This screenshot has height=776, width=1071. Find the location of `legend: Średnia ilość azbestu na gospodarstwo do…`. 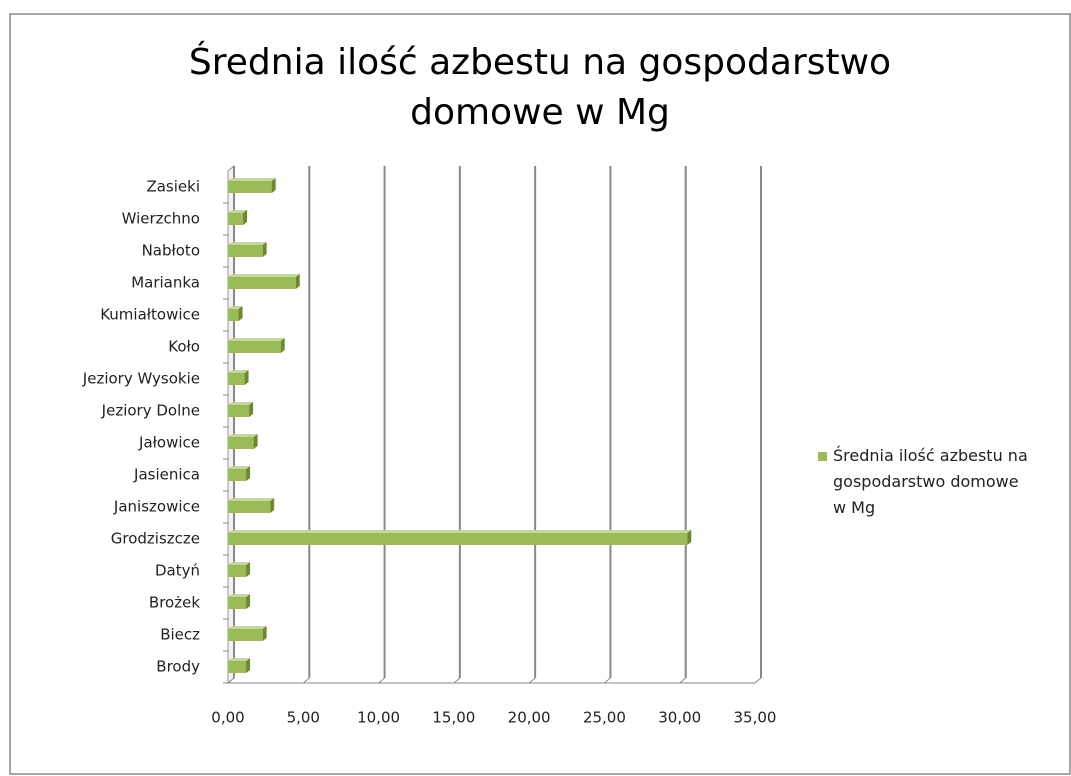

legend: Średnia ilość azbestu na gospodarstwo do… is located at coordinates (925, 482).